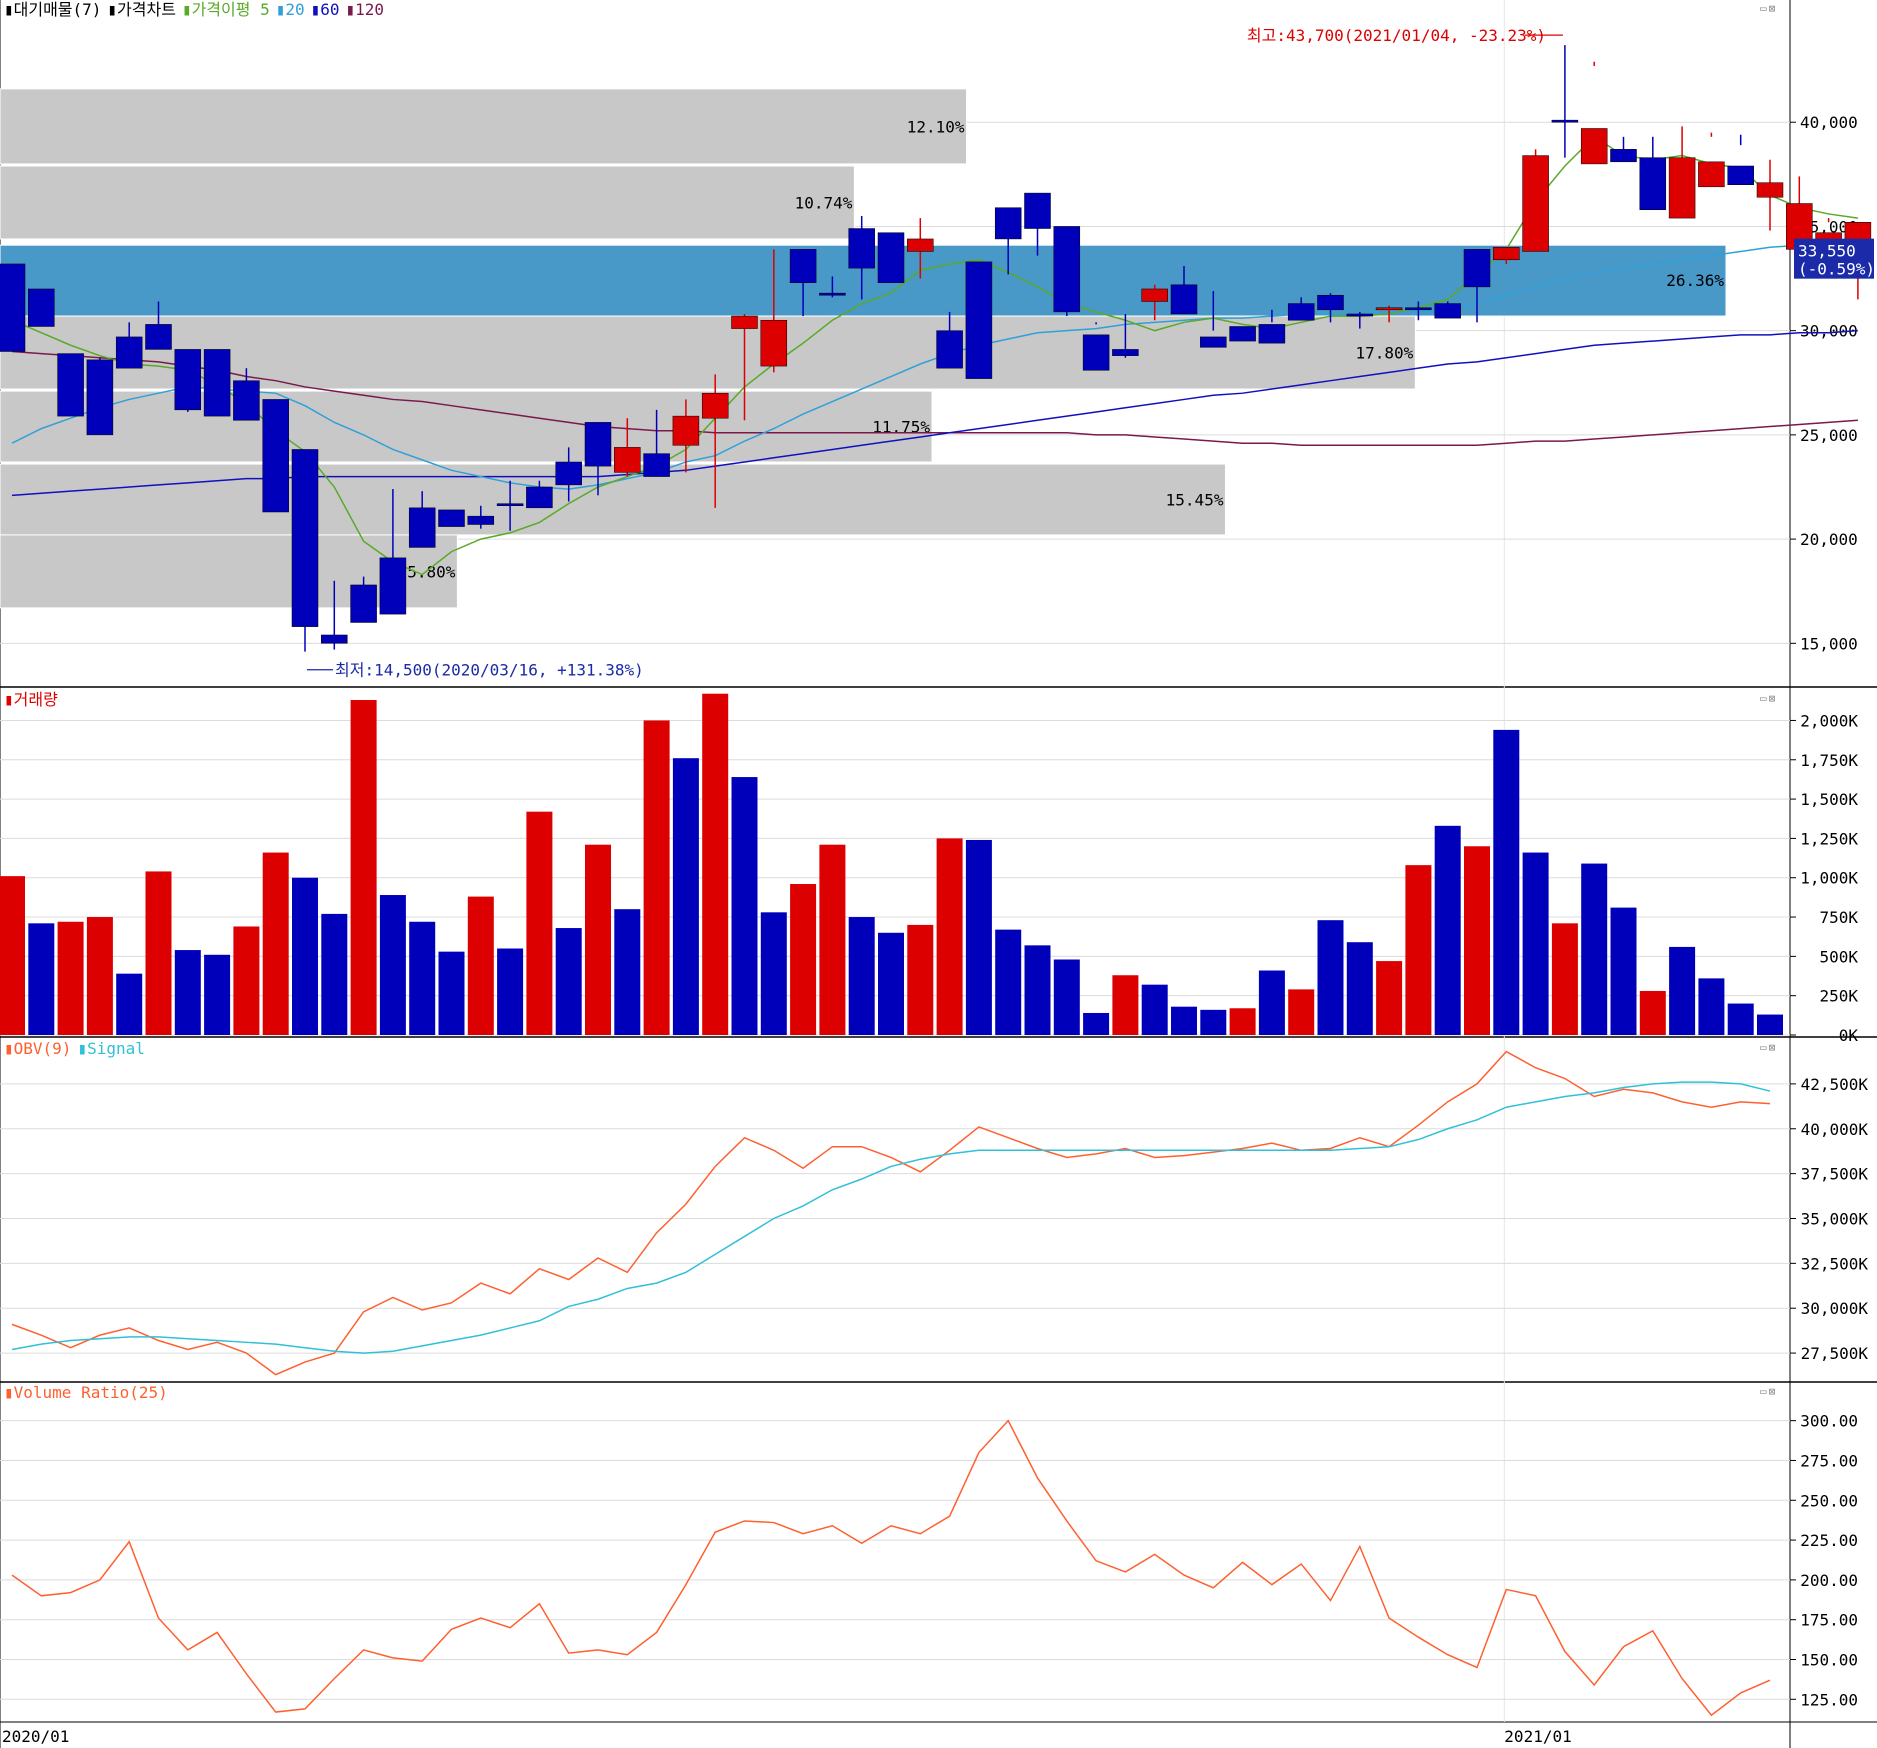  What do you see at coordinates (31, 699) in the screenshot?
I see `volume-legend-item-0: ▮거래량` at bounding box center [31, 699].